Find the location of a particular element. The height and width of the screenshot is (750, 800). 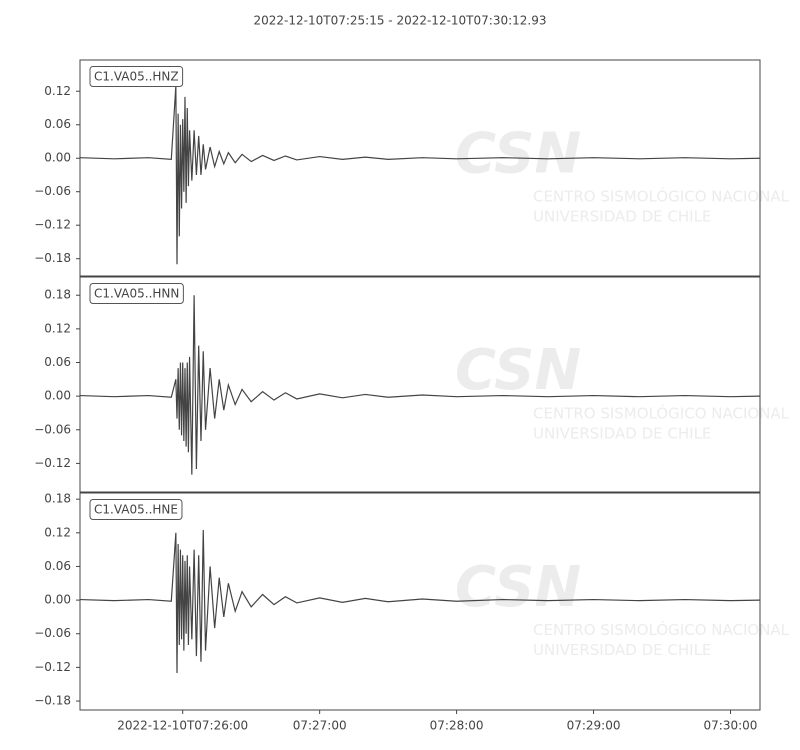

x-tick-label: 07:28:00 is located at coordinates (457, 726).